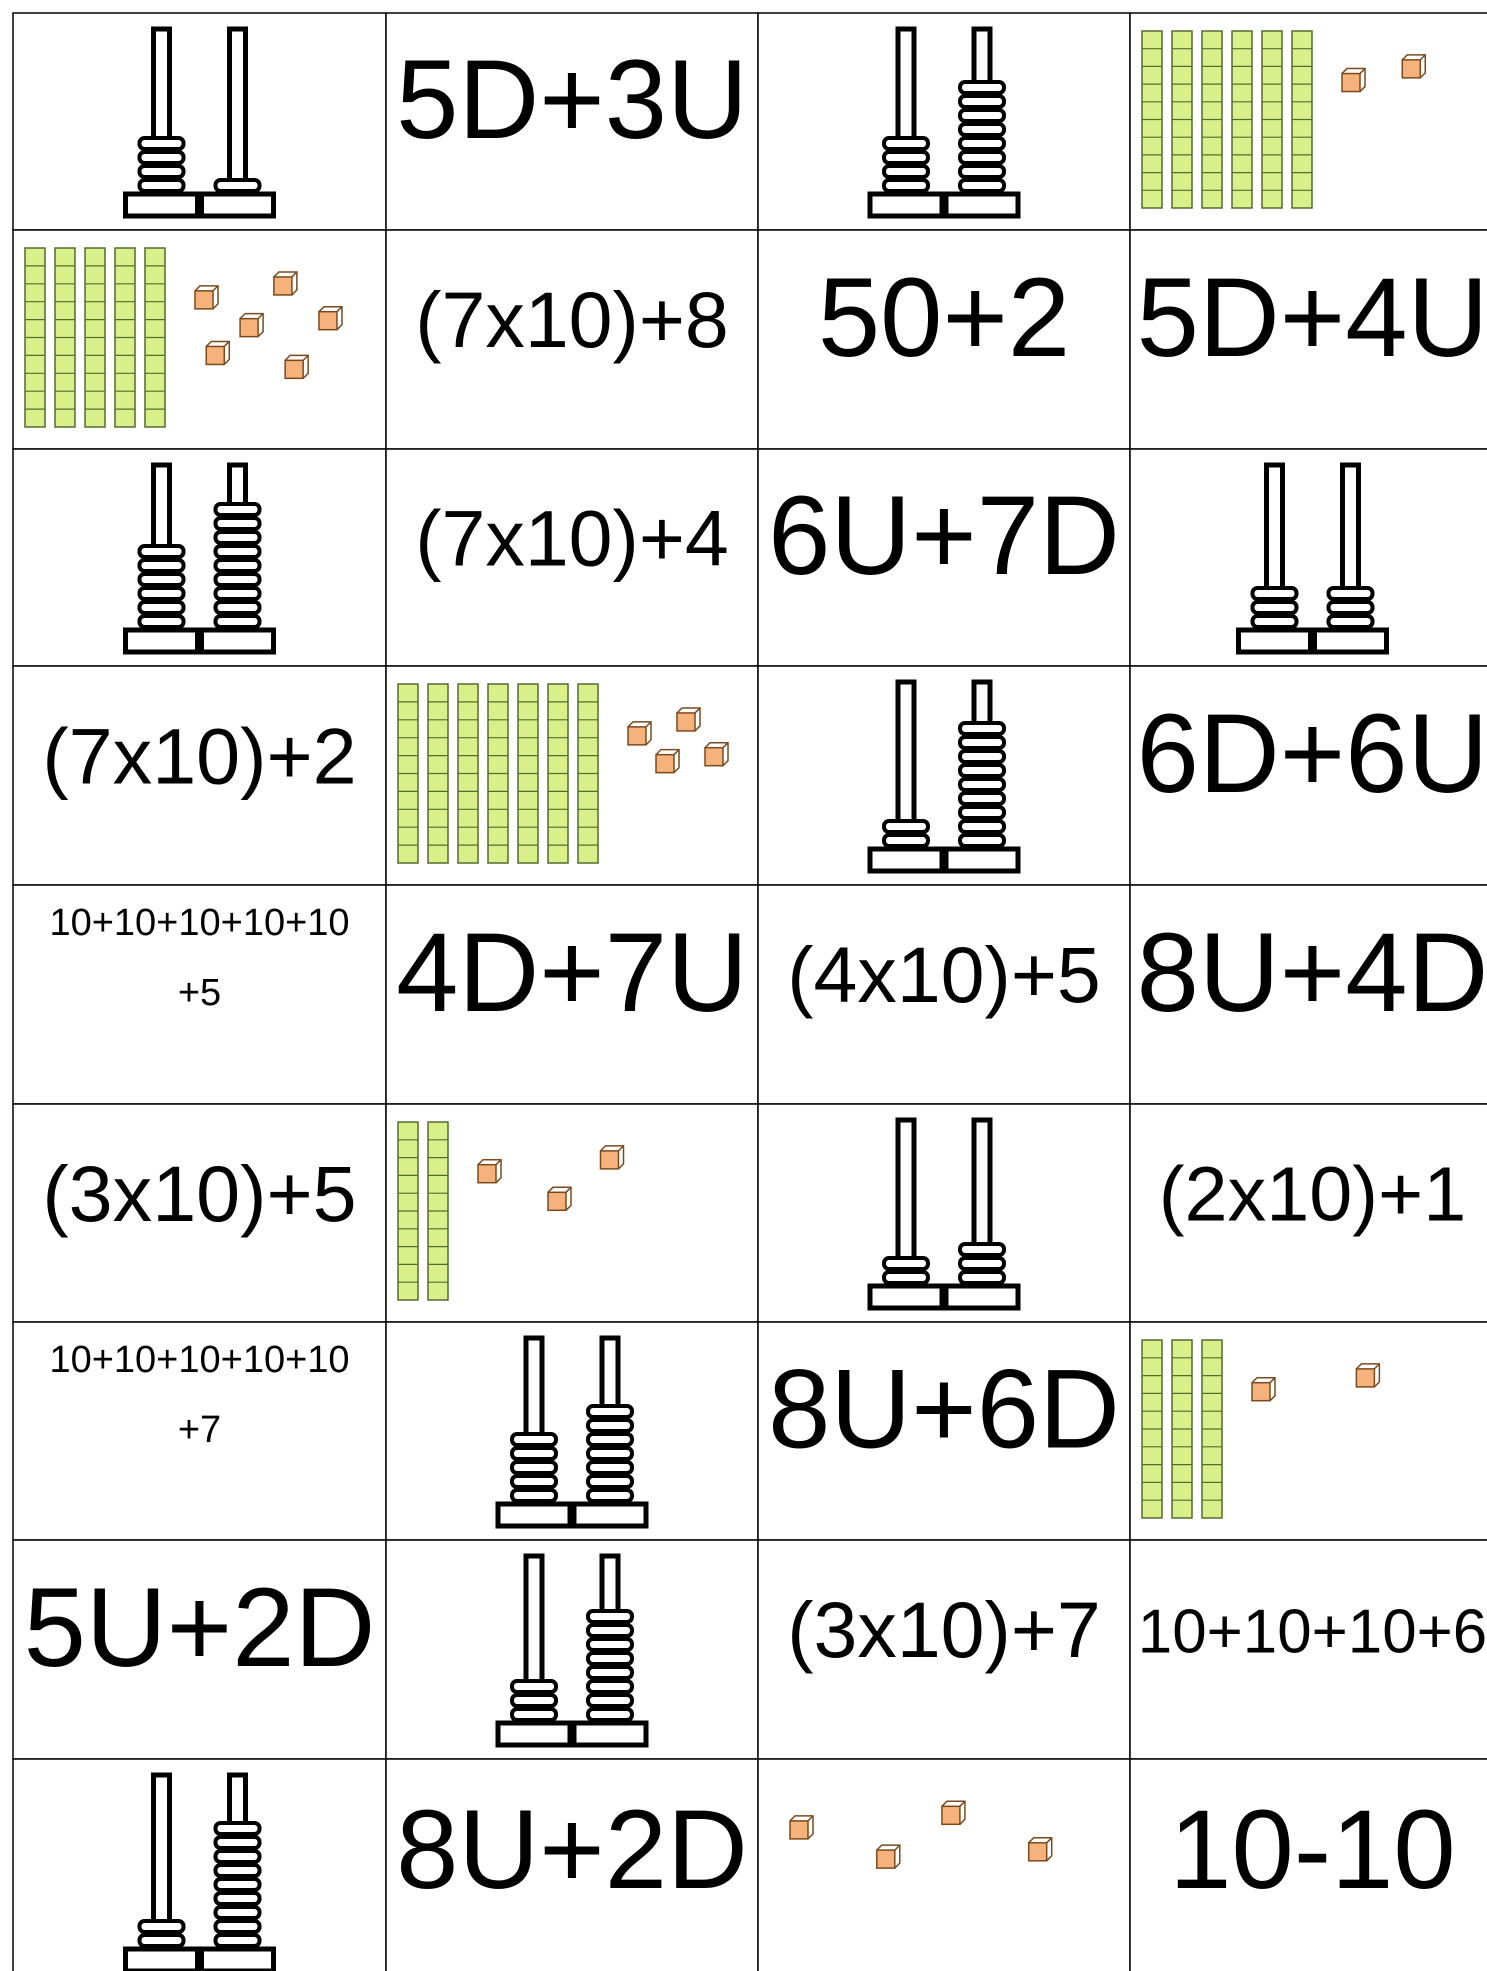  Describe the element at coordinates (1312, 1849) in the screenshot. I see `card-text: 10-10` at that location.